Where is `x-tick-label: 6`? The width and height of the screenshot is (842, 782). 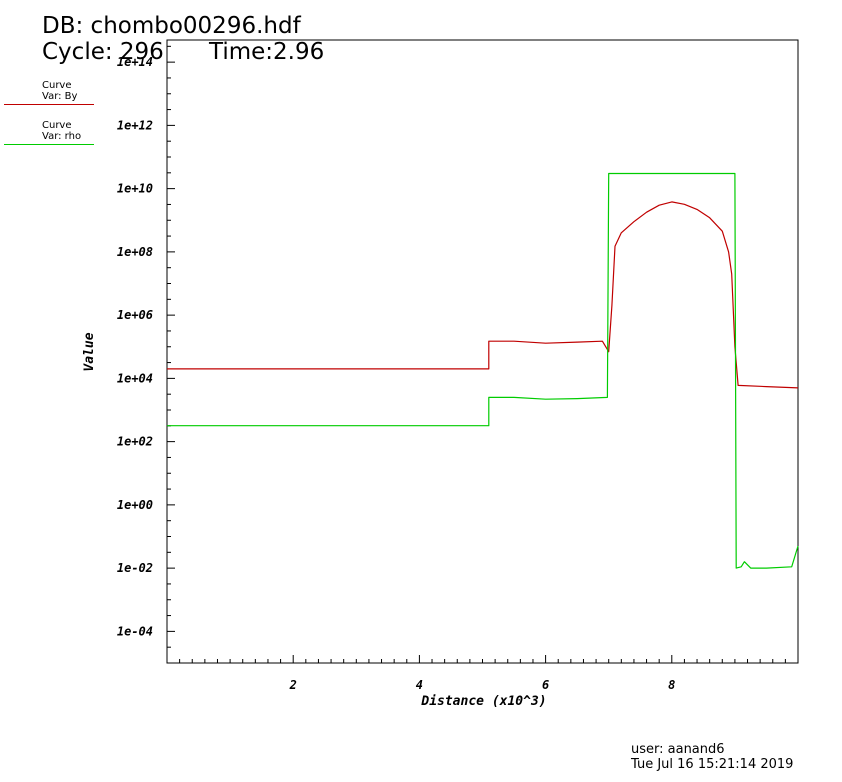
x-tick-label: 6 is located at coordinates (545, 685).